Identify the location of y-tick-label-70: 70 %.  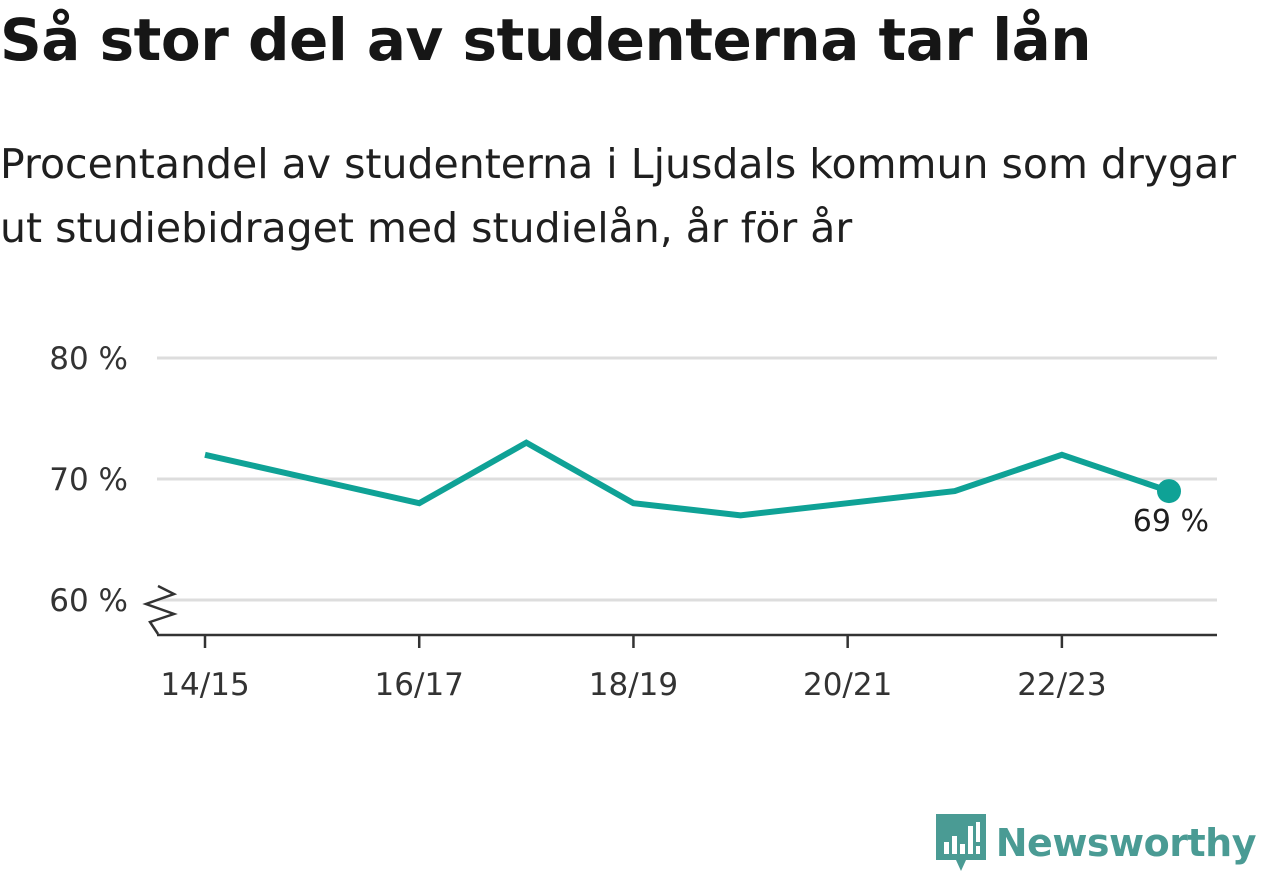
(88, 480).